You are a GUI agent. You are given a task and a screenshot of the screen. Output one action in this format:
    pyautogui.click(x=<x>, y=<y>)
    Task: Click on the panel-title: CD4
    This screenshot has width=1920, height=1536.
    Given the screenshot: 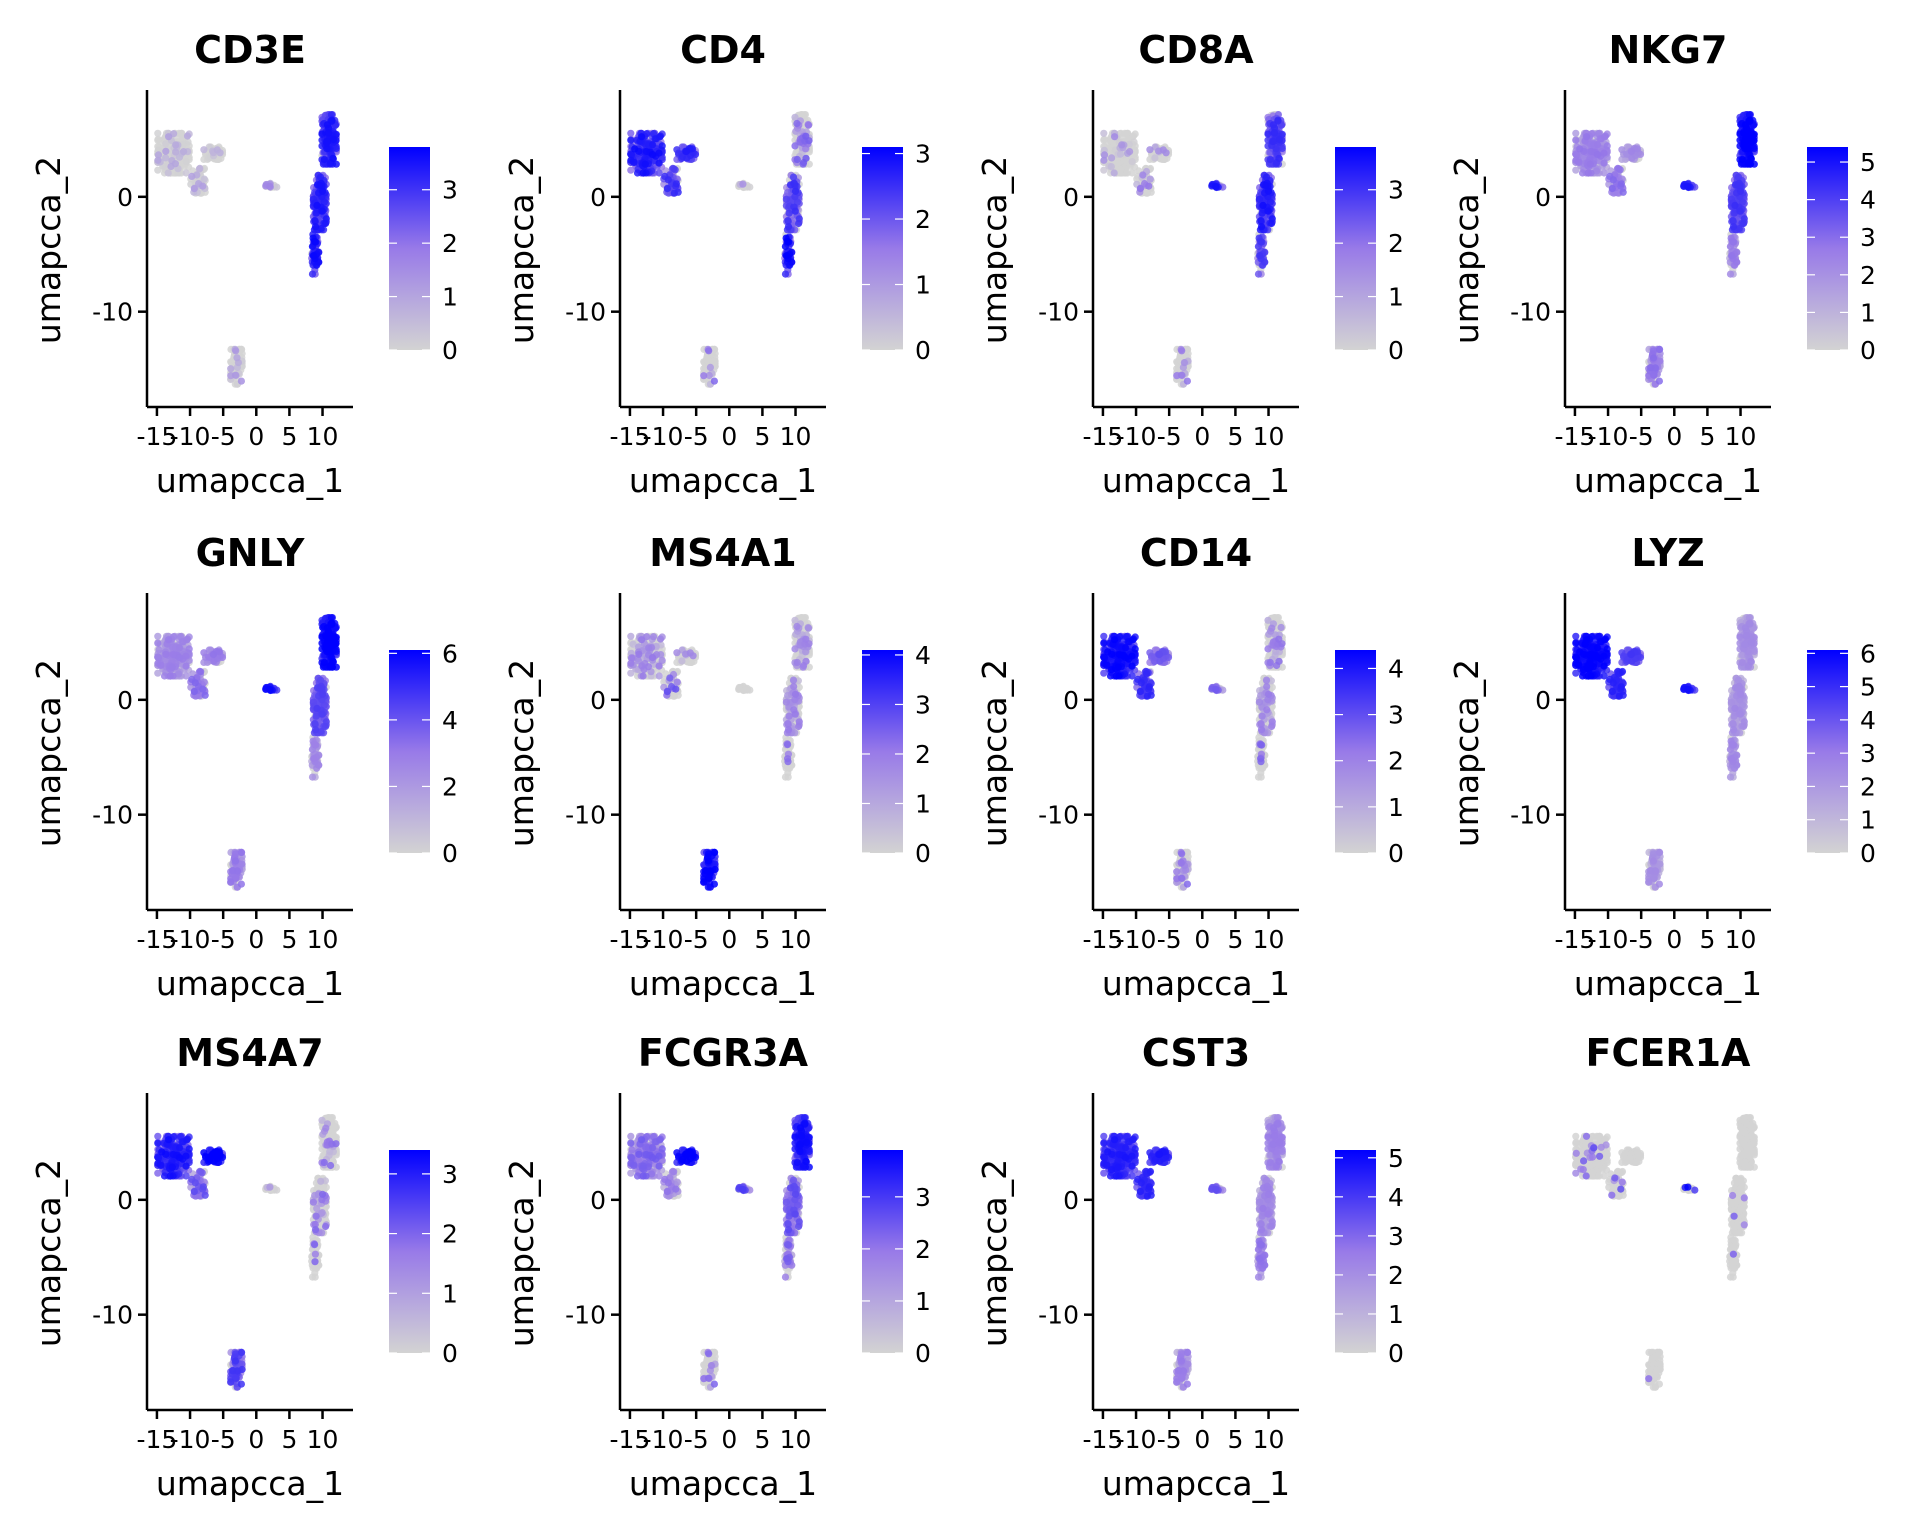 What is the action you would take?
    pyautogui.click(x=723, y=50)
    